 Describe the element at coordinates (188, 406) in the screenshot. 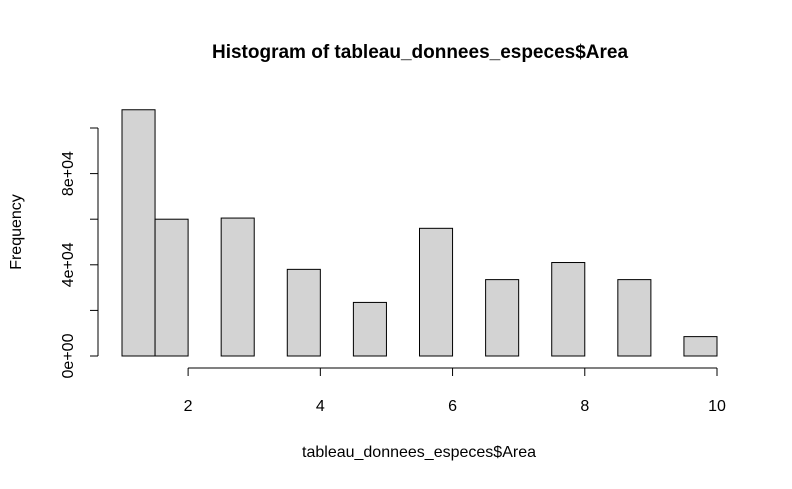

I see `x-tick-label: 2` at that location.